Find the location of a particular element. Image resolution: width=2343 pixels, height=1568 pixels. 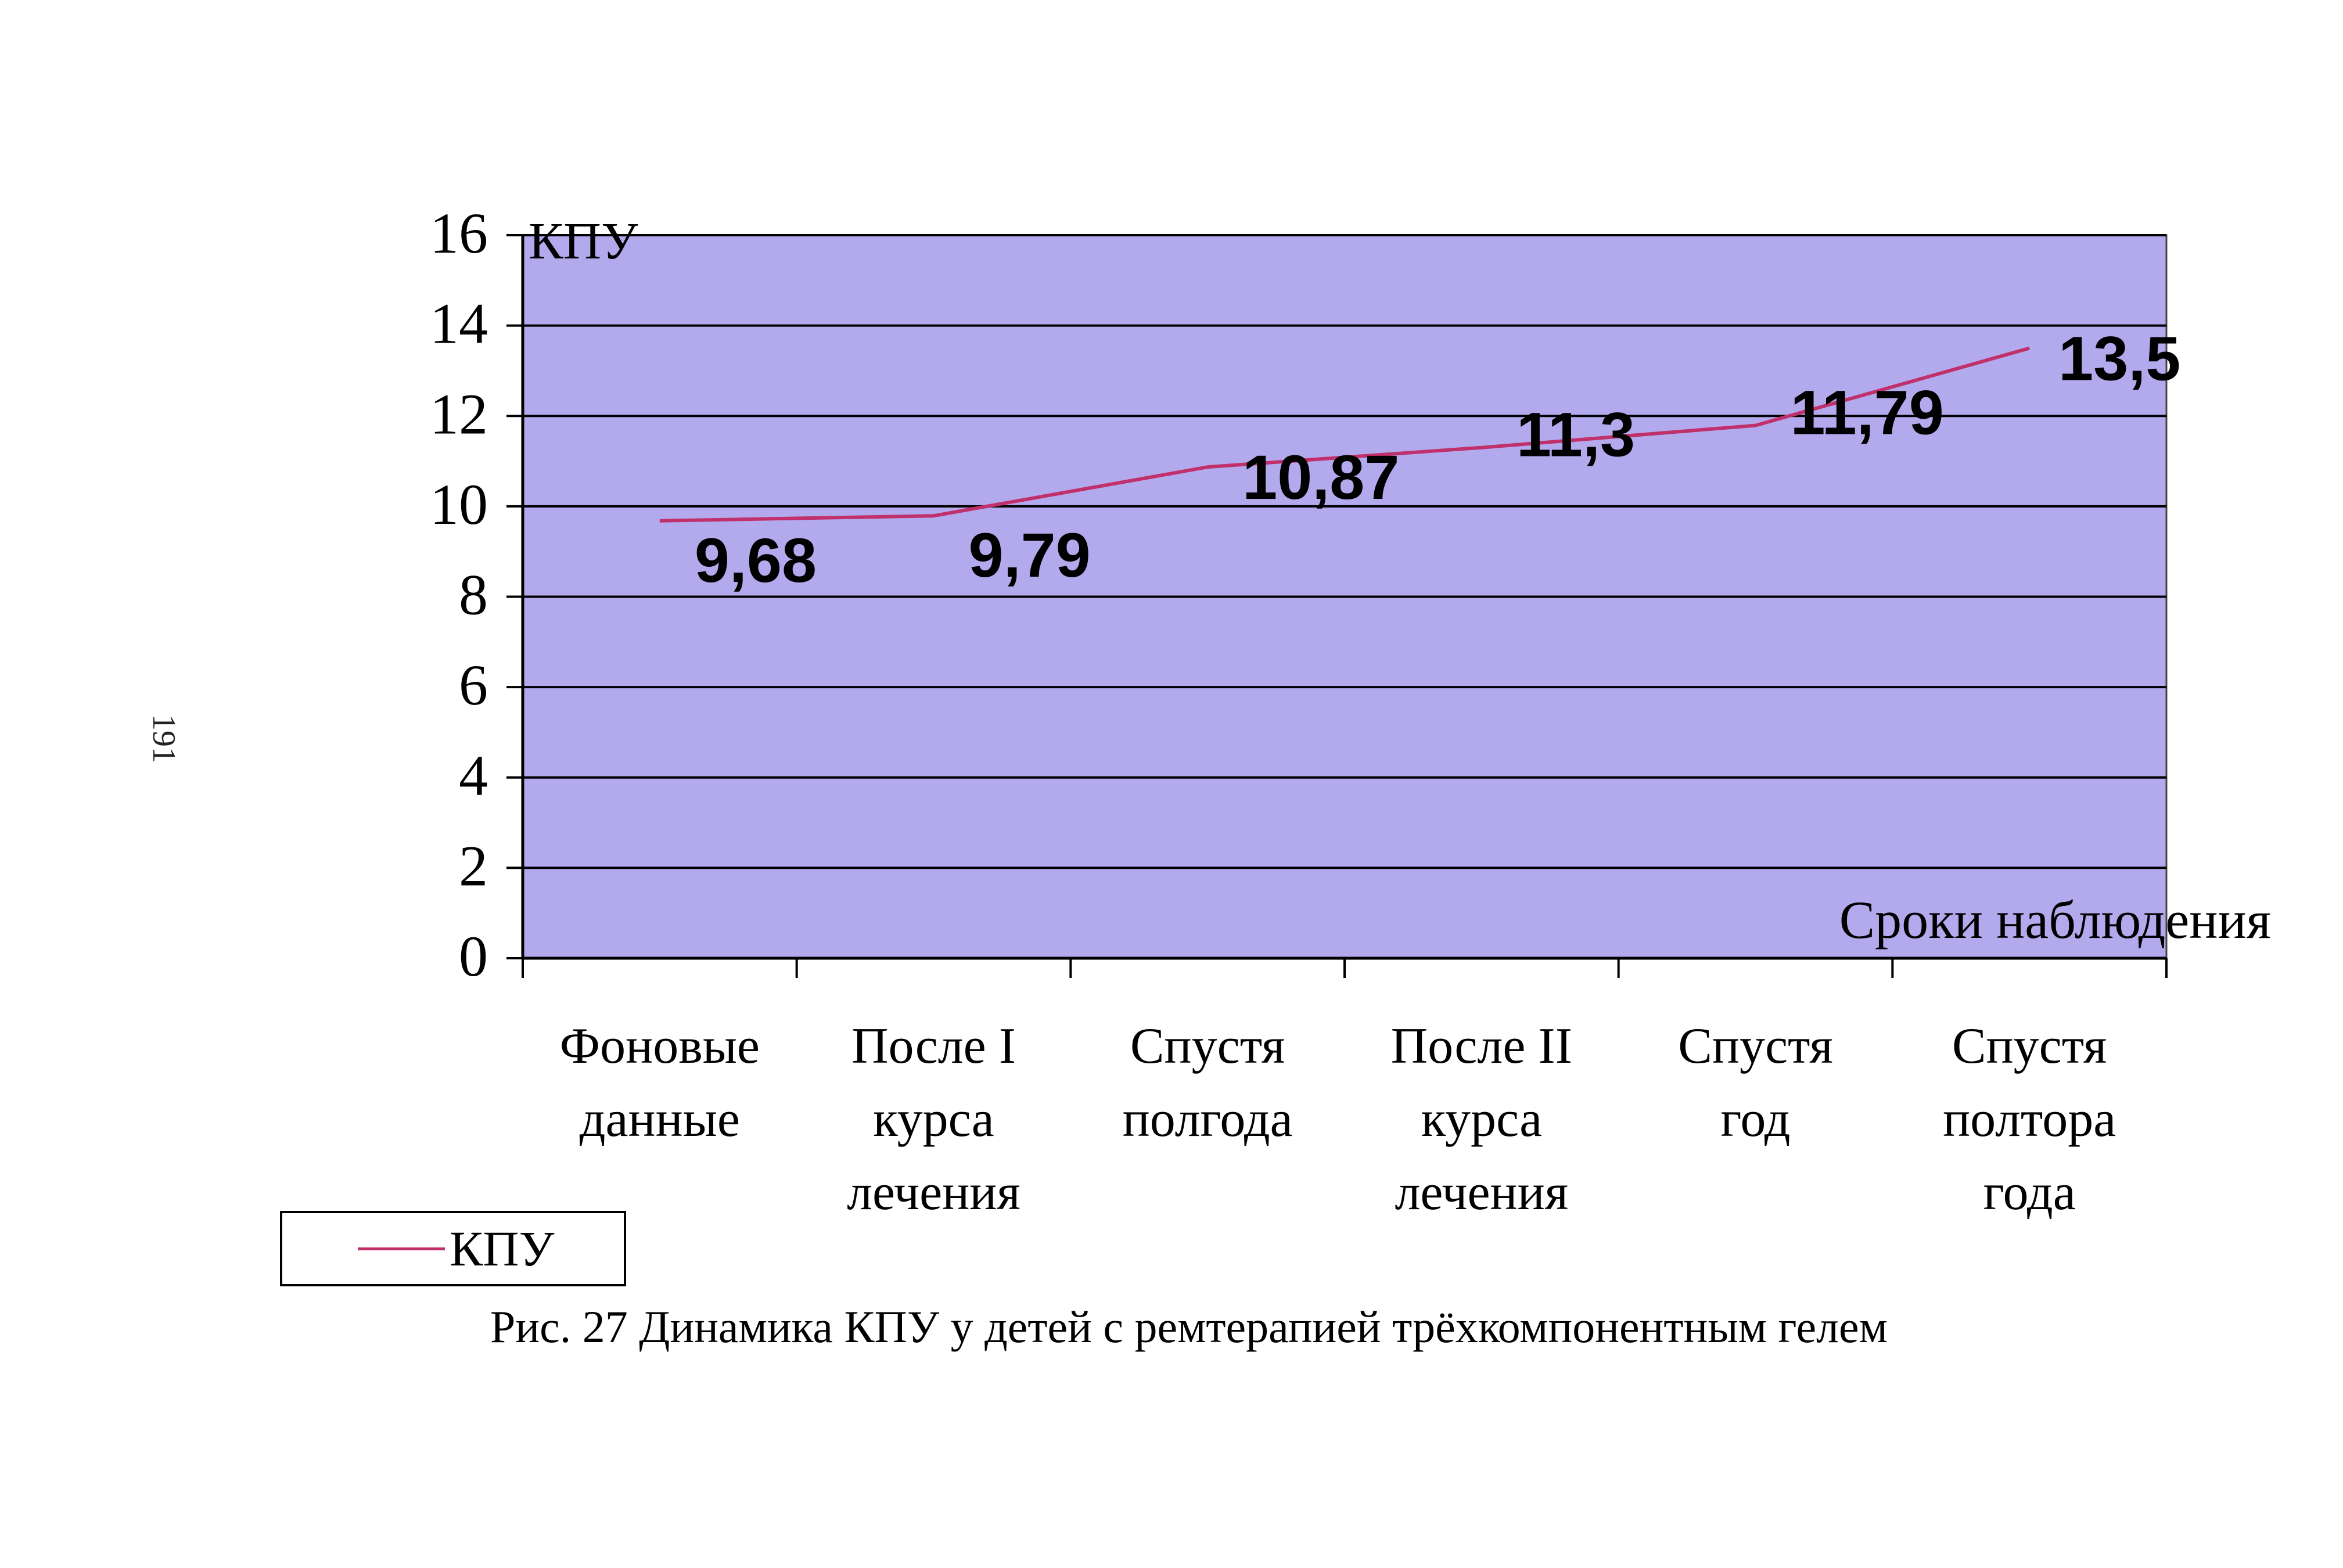

data-labels: 9,68 9,79 10,87 11,3 11,79 13,5 is located at coordinates (1438, 459).